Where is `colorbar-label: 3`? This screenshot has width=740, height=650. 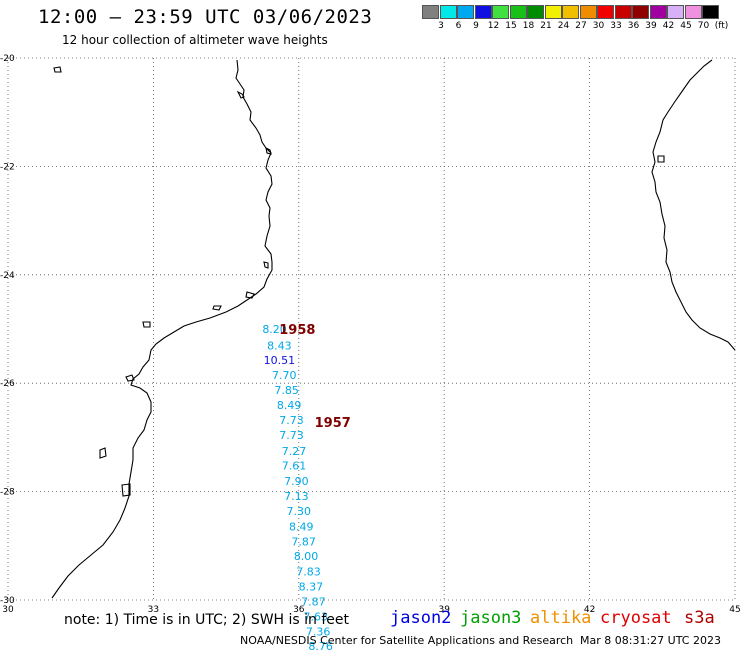 colorbar-label: 3 is located at coordinates (441, 26).